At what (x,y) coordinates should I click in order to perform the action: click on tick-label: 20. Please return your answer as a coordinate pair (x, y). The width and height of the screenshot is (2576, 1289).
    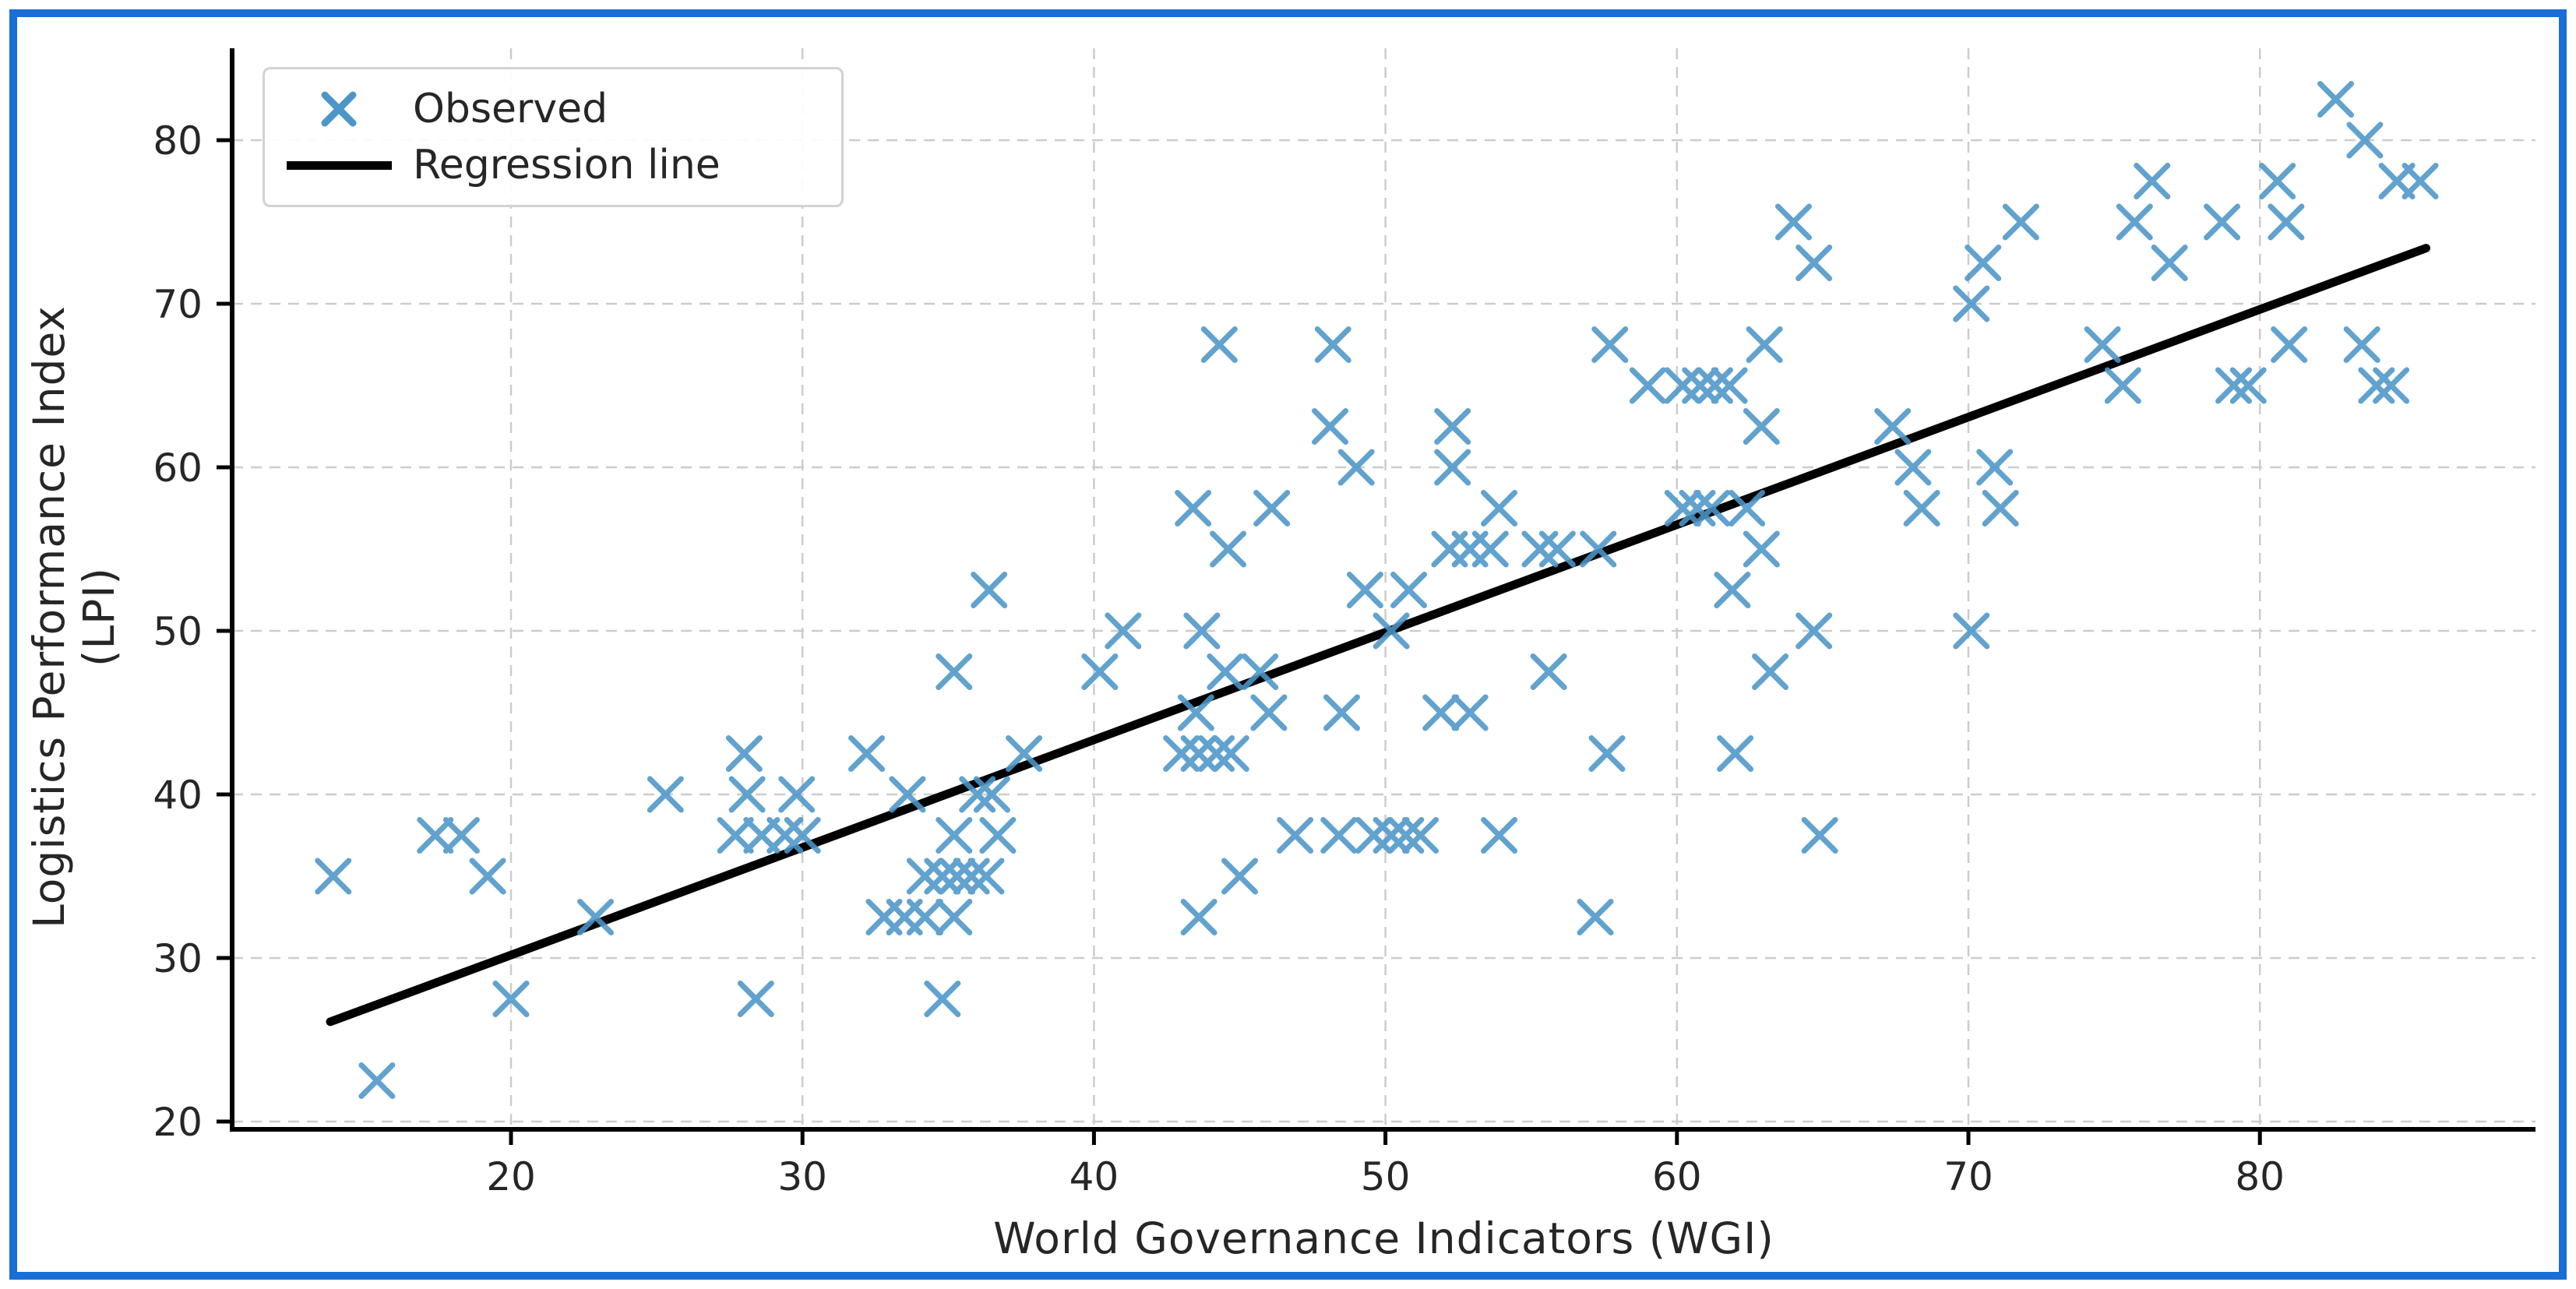
    Looking at the image, I should click on (178, 1122).